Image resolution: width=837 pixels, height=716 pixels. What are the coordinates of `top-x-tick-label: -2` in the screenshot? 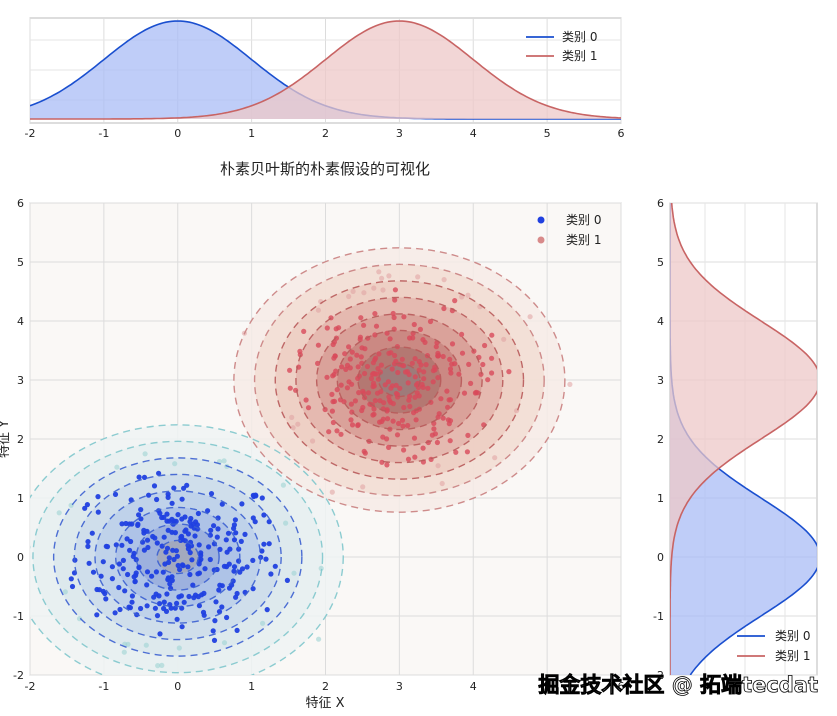 It's located at (30, 133).